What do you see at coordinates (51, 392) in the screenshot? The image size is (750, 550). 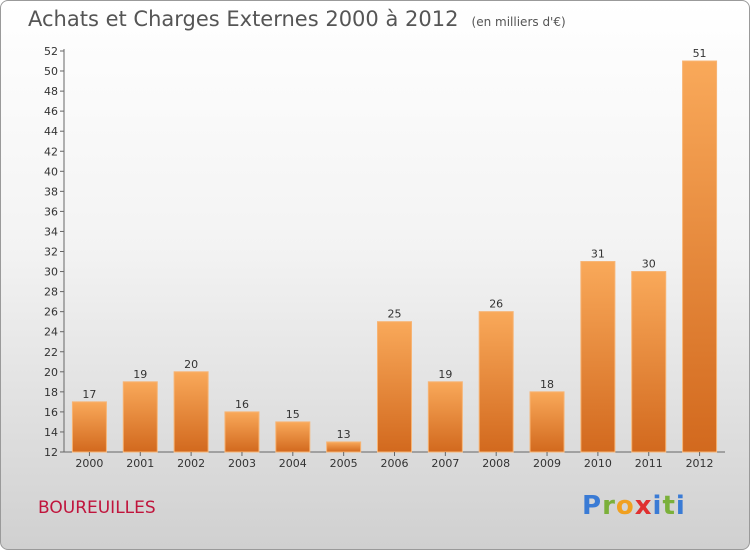 I see `y-tick-label: 18` at bounding box center [51, 392].